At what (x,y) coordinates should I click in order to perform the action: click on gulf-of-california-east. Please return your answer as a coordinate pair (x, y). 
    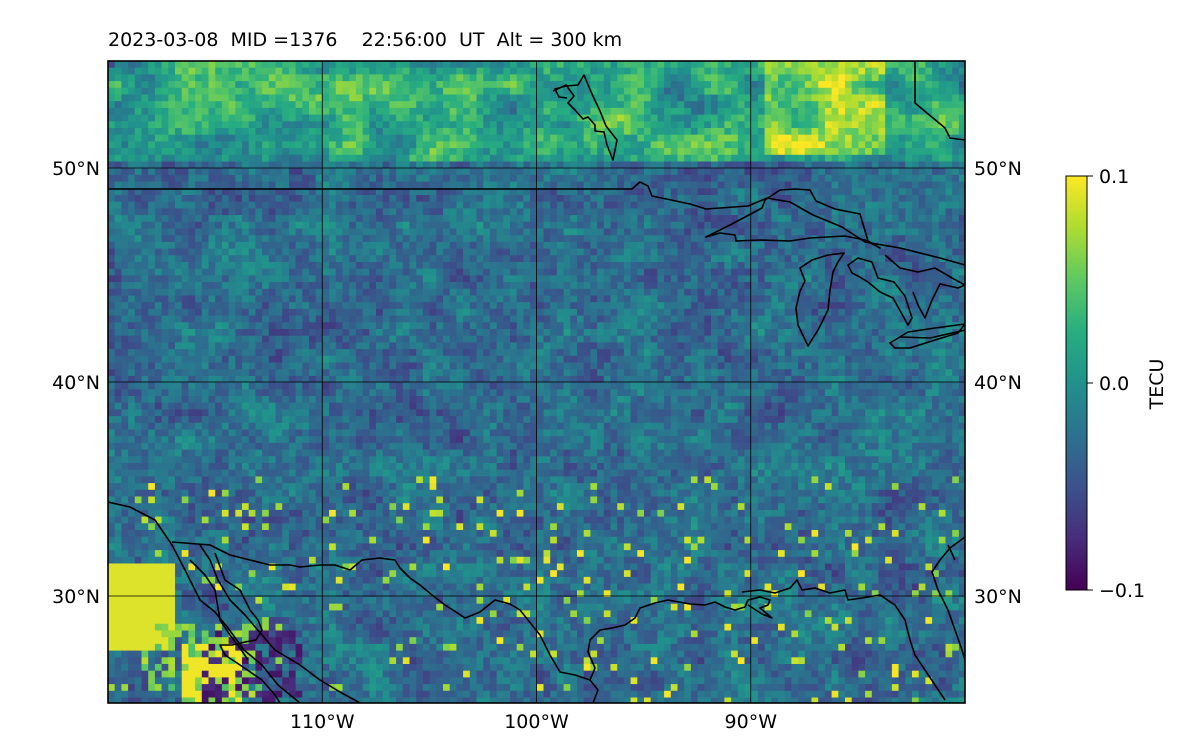
    Looking at the image, I should click on (381, 611).